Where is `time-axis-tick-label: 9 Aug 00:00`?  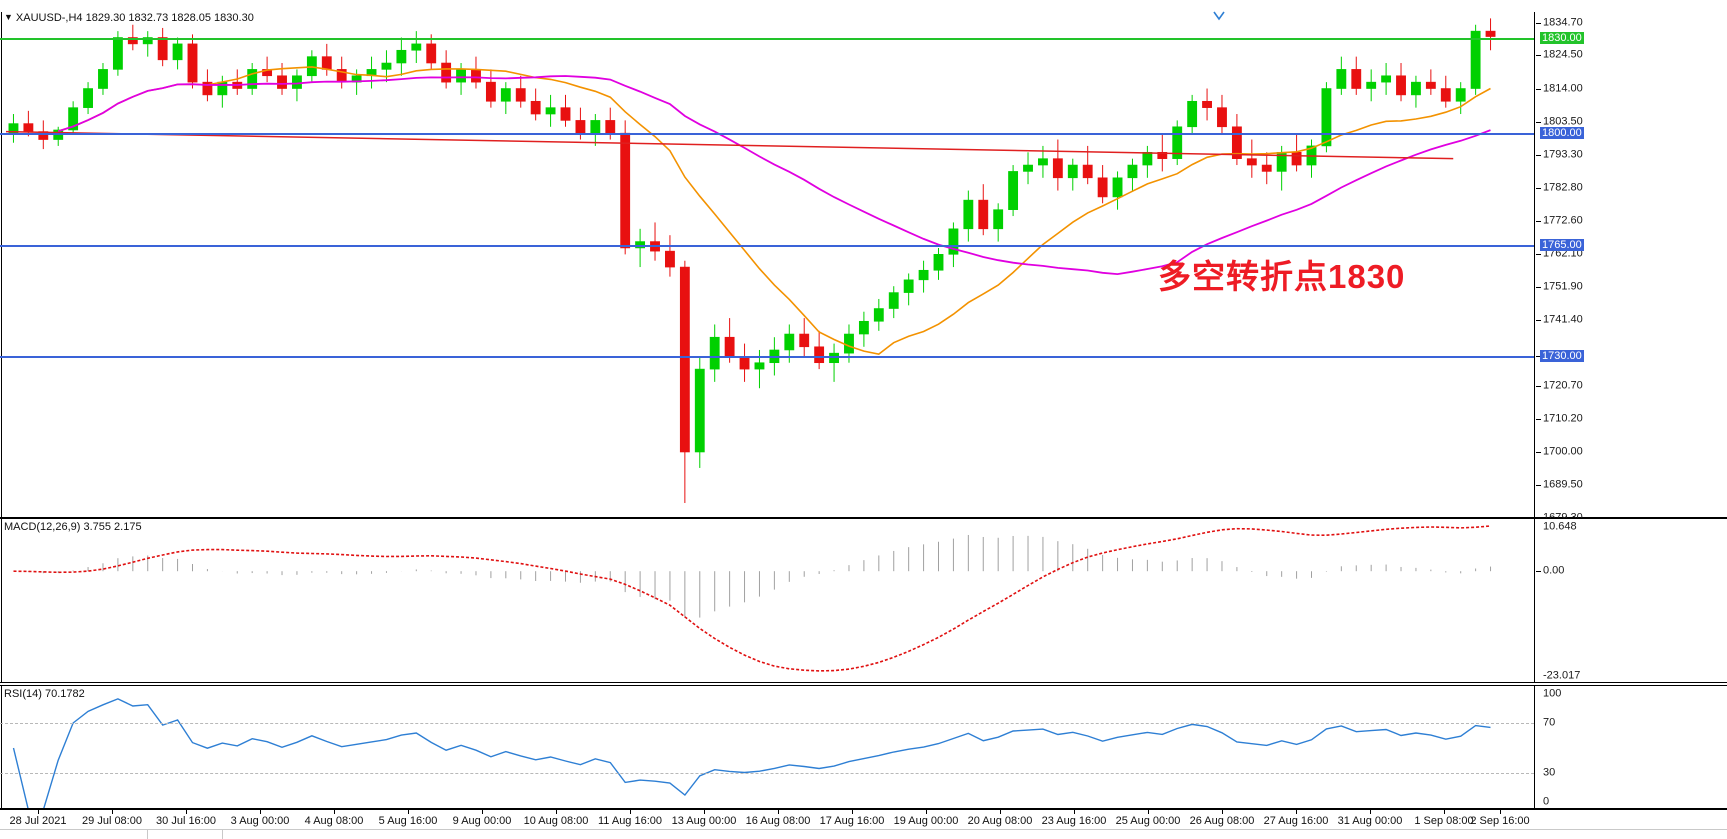
time-axis-tick-label: 9 Aug 00:00 is located at coordinates (482, 821).